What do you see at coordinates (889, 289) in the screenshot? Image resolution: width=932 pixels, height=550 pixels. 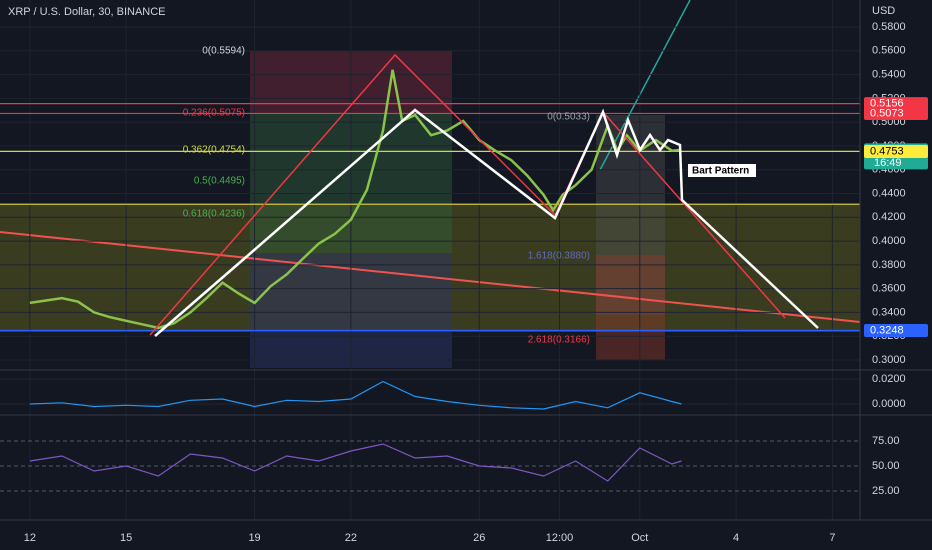 I see `y-tick-label: 0.3600` at bounding box center [889, 289].